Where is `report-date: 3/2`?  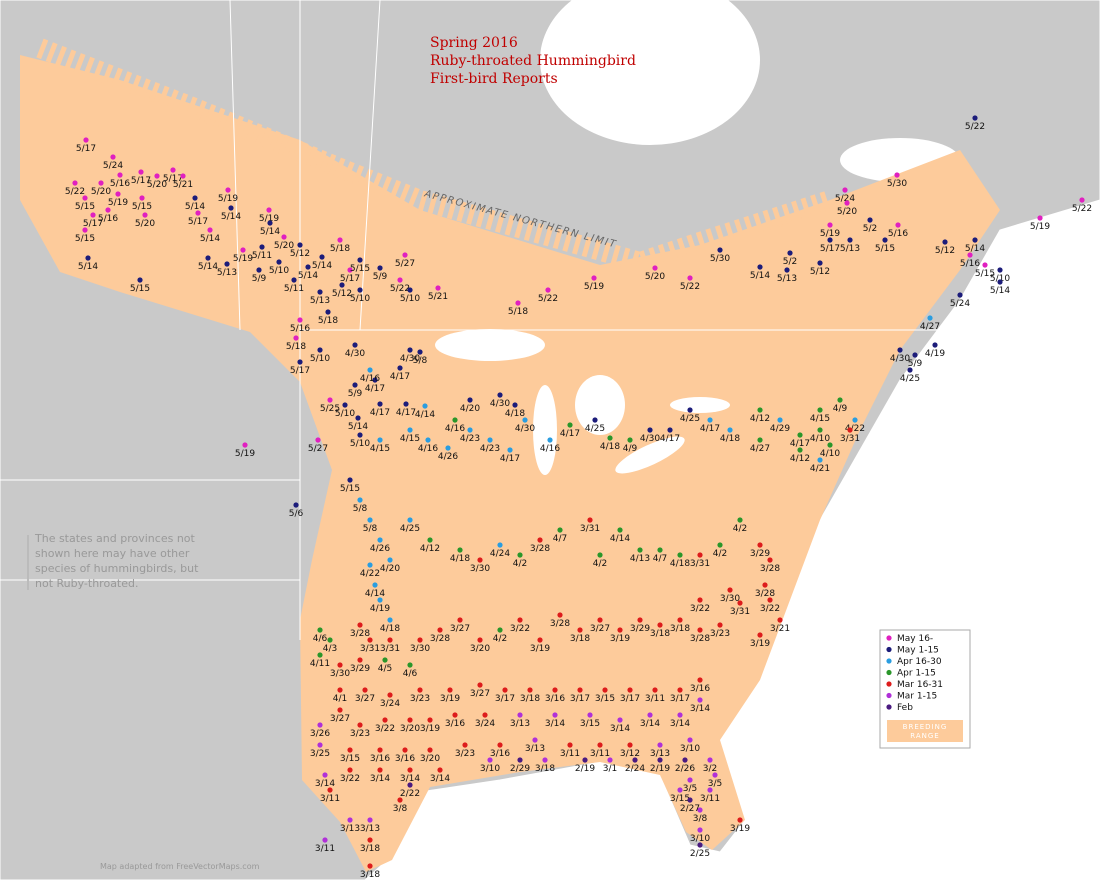
report-date: 3/2 is located at coordinates (710, 769).